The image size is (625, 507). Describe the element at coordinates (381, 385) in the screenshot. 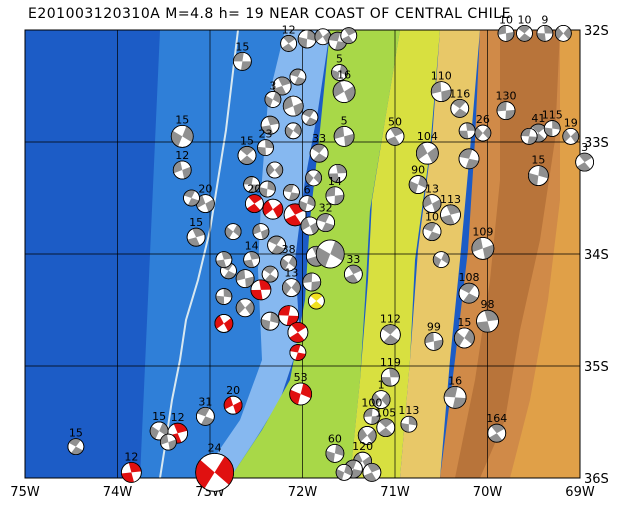

I see `depth-label: 1` at that location.